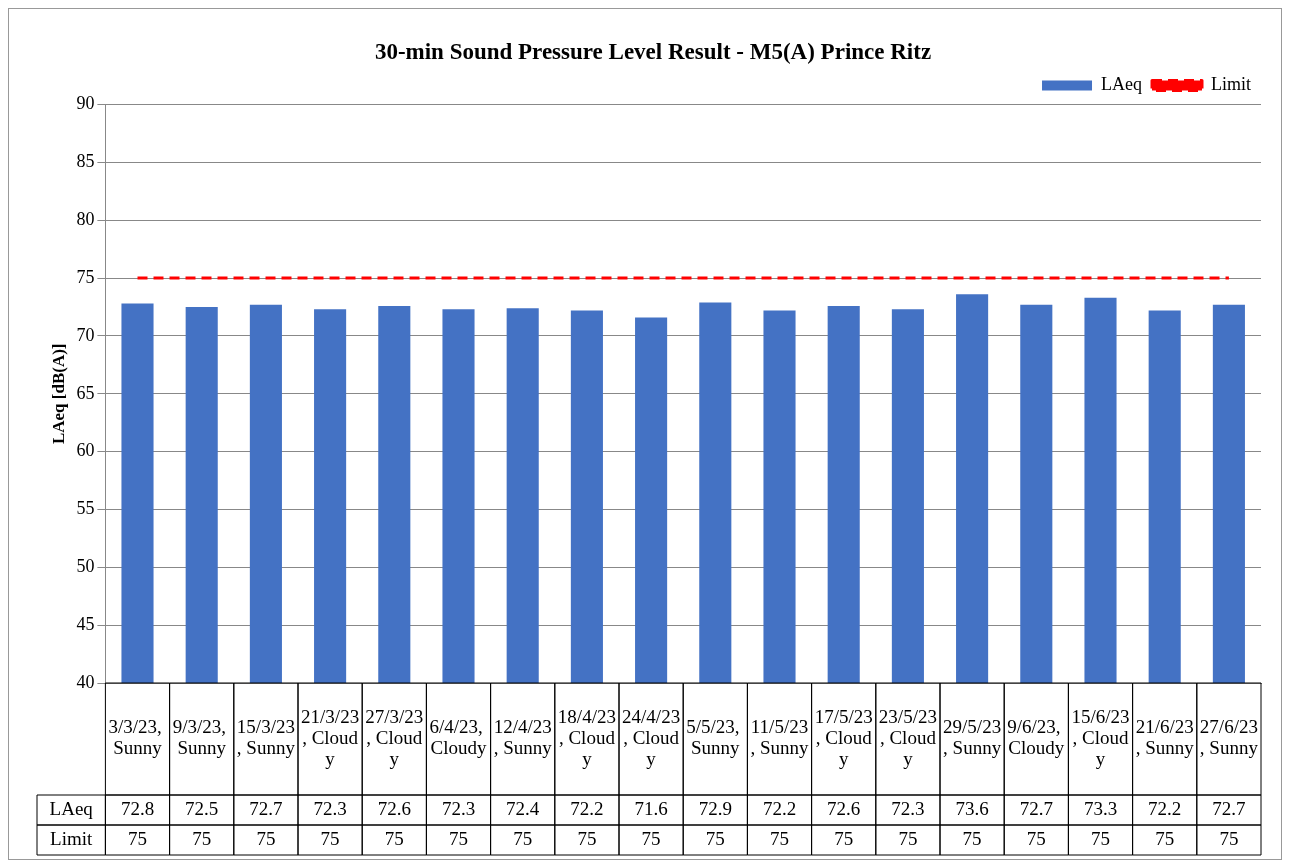 The height and width of the screenshot is (868, 1290). Describe the element at coordinates (85, 450) in the screenshot. I see `y-tick-label: 60` at that location.